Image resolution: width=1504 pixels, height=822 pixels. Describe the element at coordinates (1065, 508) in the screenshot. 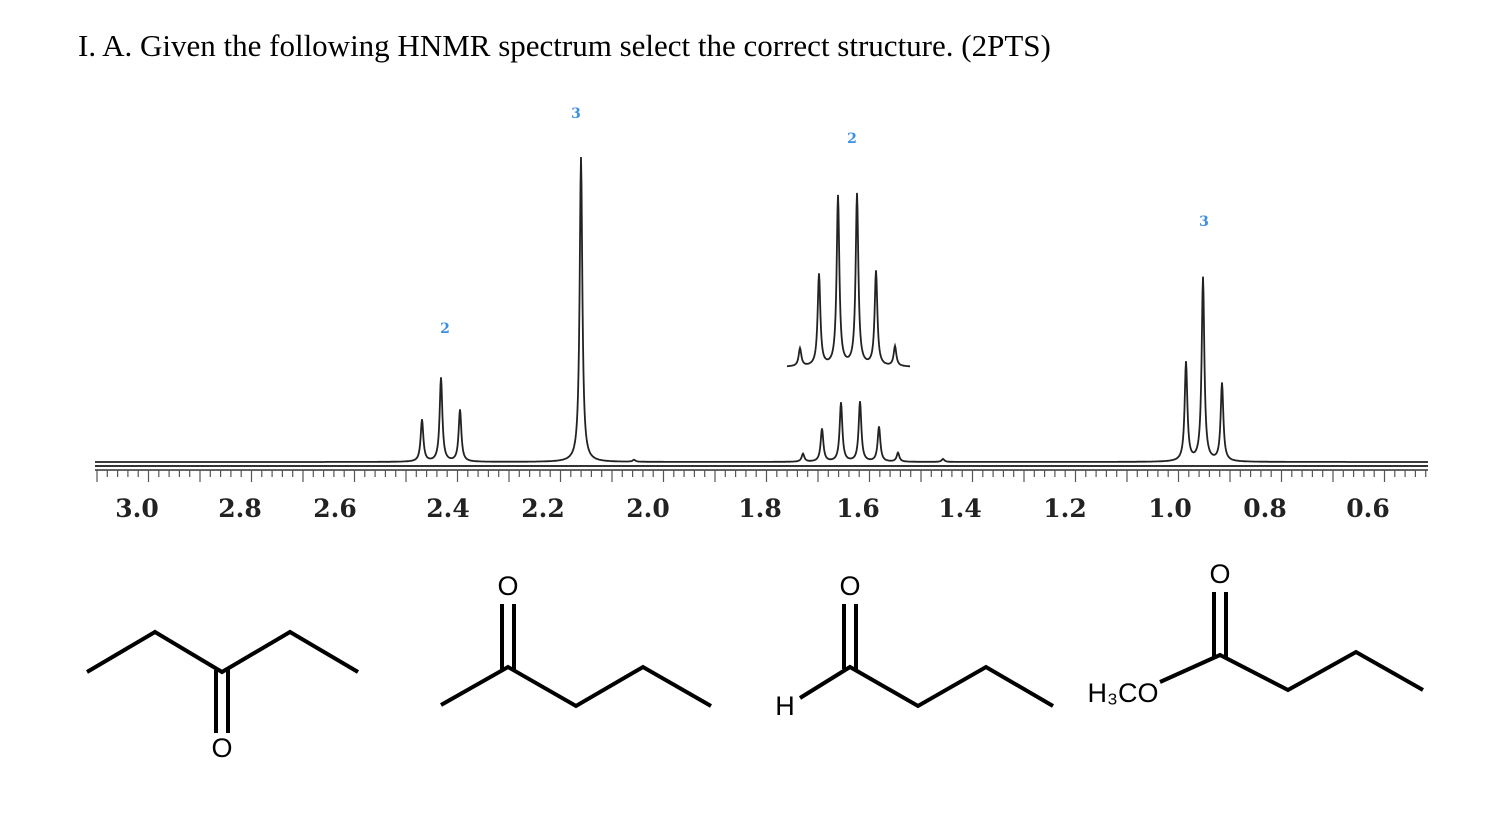

I see `axis-tick-label: 1.2` at that location.